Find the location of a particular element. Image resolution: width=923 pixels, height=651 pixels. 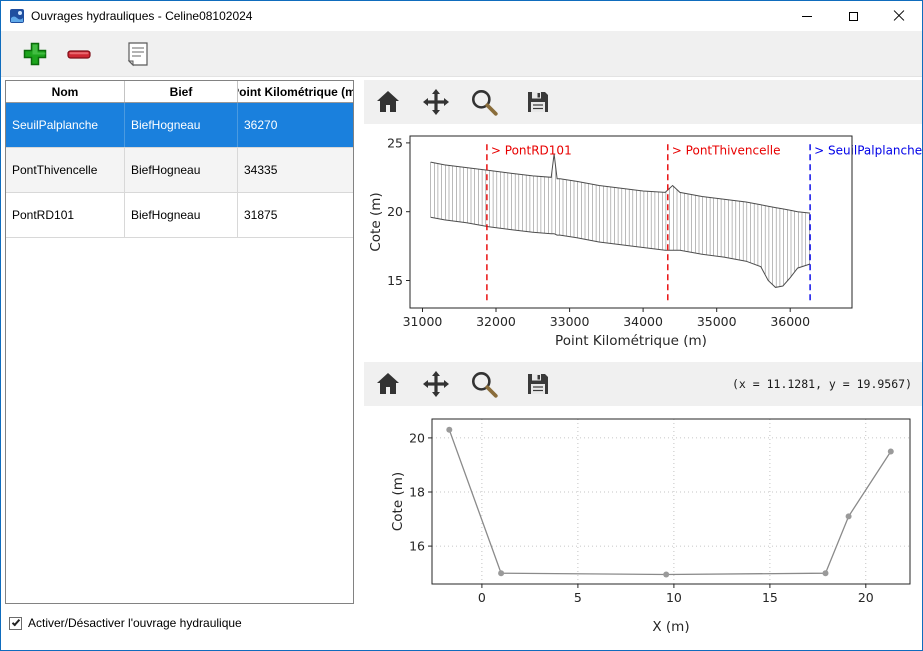

table-header: Nom Bief Point Kilométrique (m) is located at coordinates (179, 92).